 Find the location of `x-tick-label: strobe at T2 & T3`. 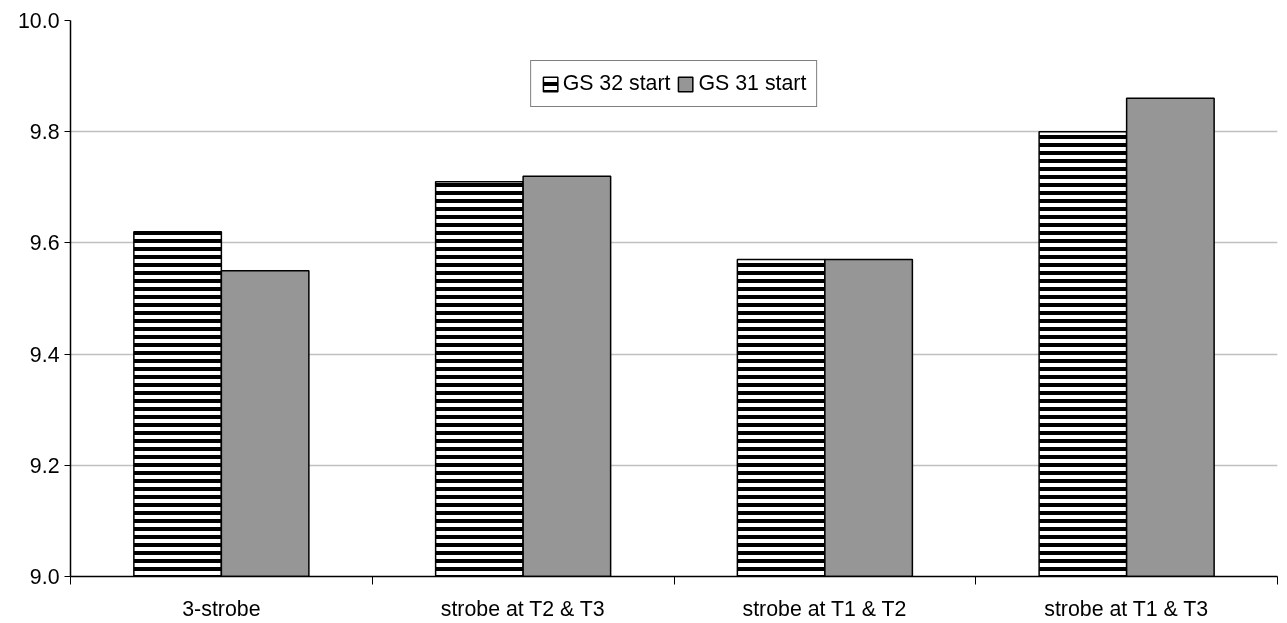

x-tick-label: strobe at T2 & T3 is located at coordinates (522, 608).